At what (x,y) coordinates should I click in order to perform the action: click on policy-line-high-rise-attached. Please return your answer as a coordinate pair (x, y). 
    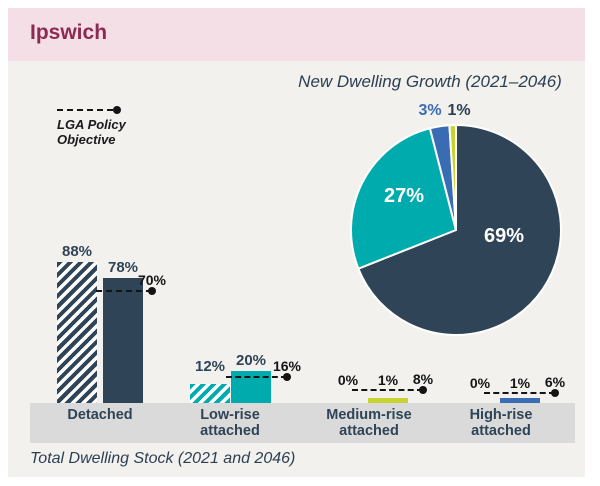
    Looking at the image, I should click on (519, 393).